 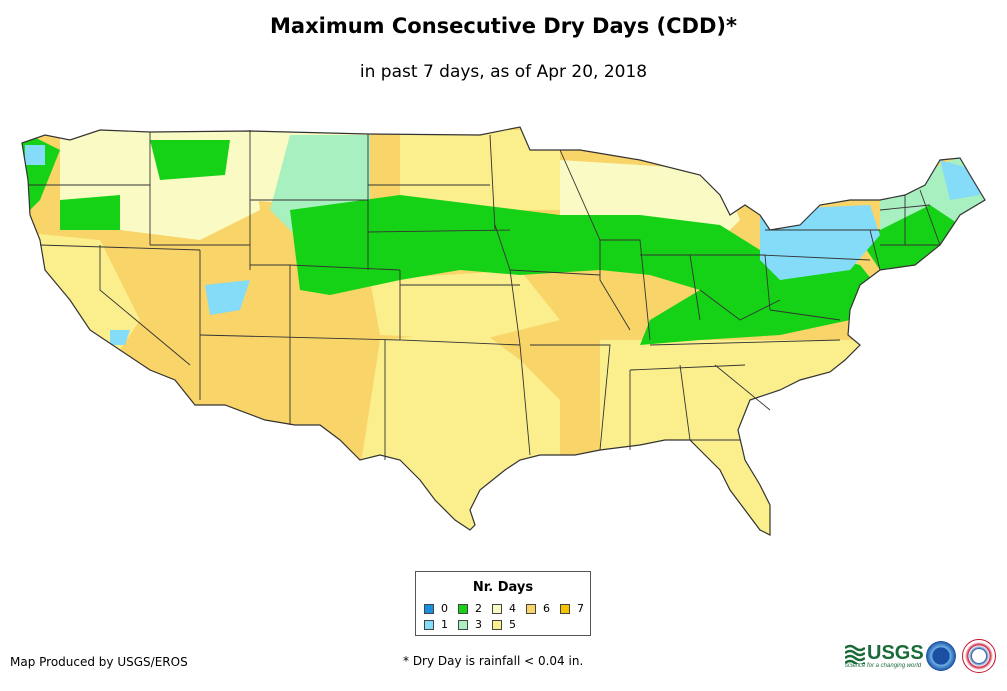 I want to click on legend-box: Nr. Days 0 1 2 3 4 5 6 7, so click(x=503, y=603).